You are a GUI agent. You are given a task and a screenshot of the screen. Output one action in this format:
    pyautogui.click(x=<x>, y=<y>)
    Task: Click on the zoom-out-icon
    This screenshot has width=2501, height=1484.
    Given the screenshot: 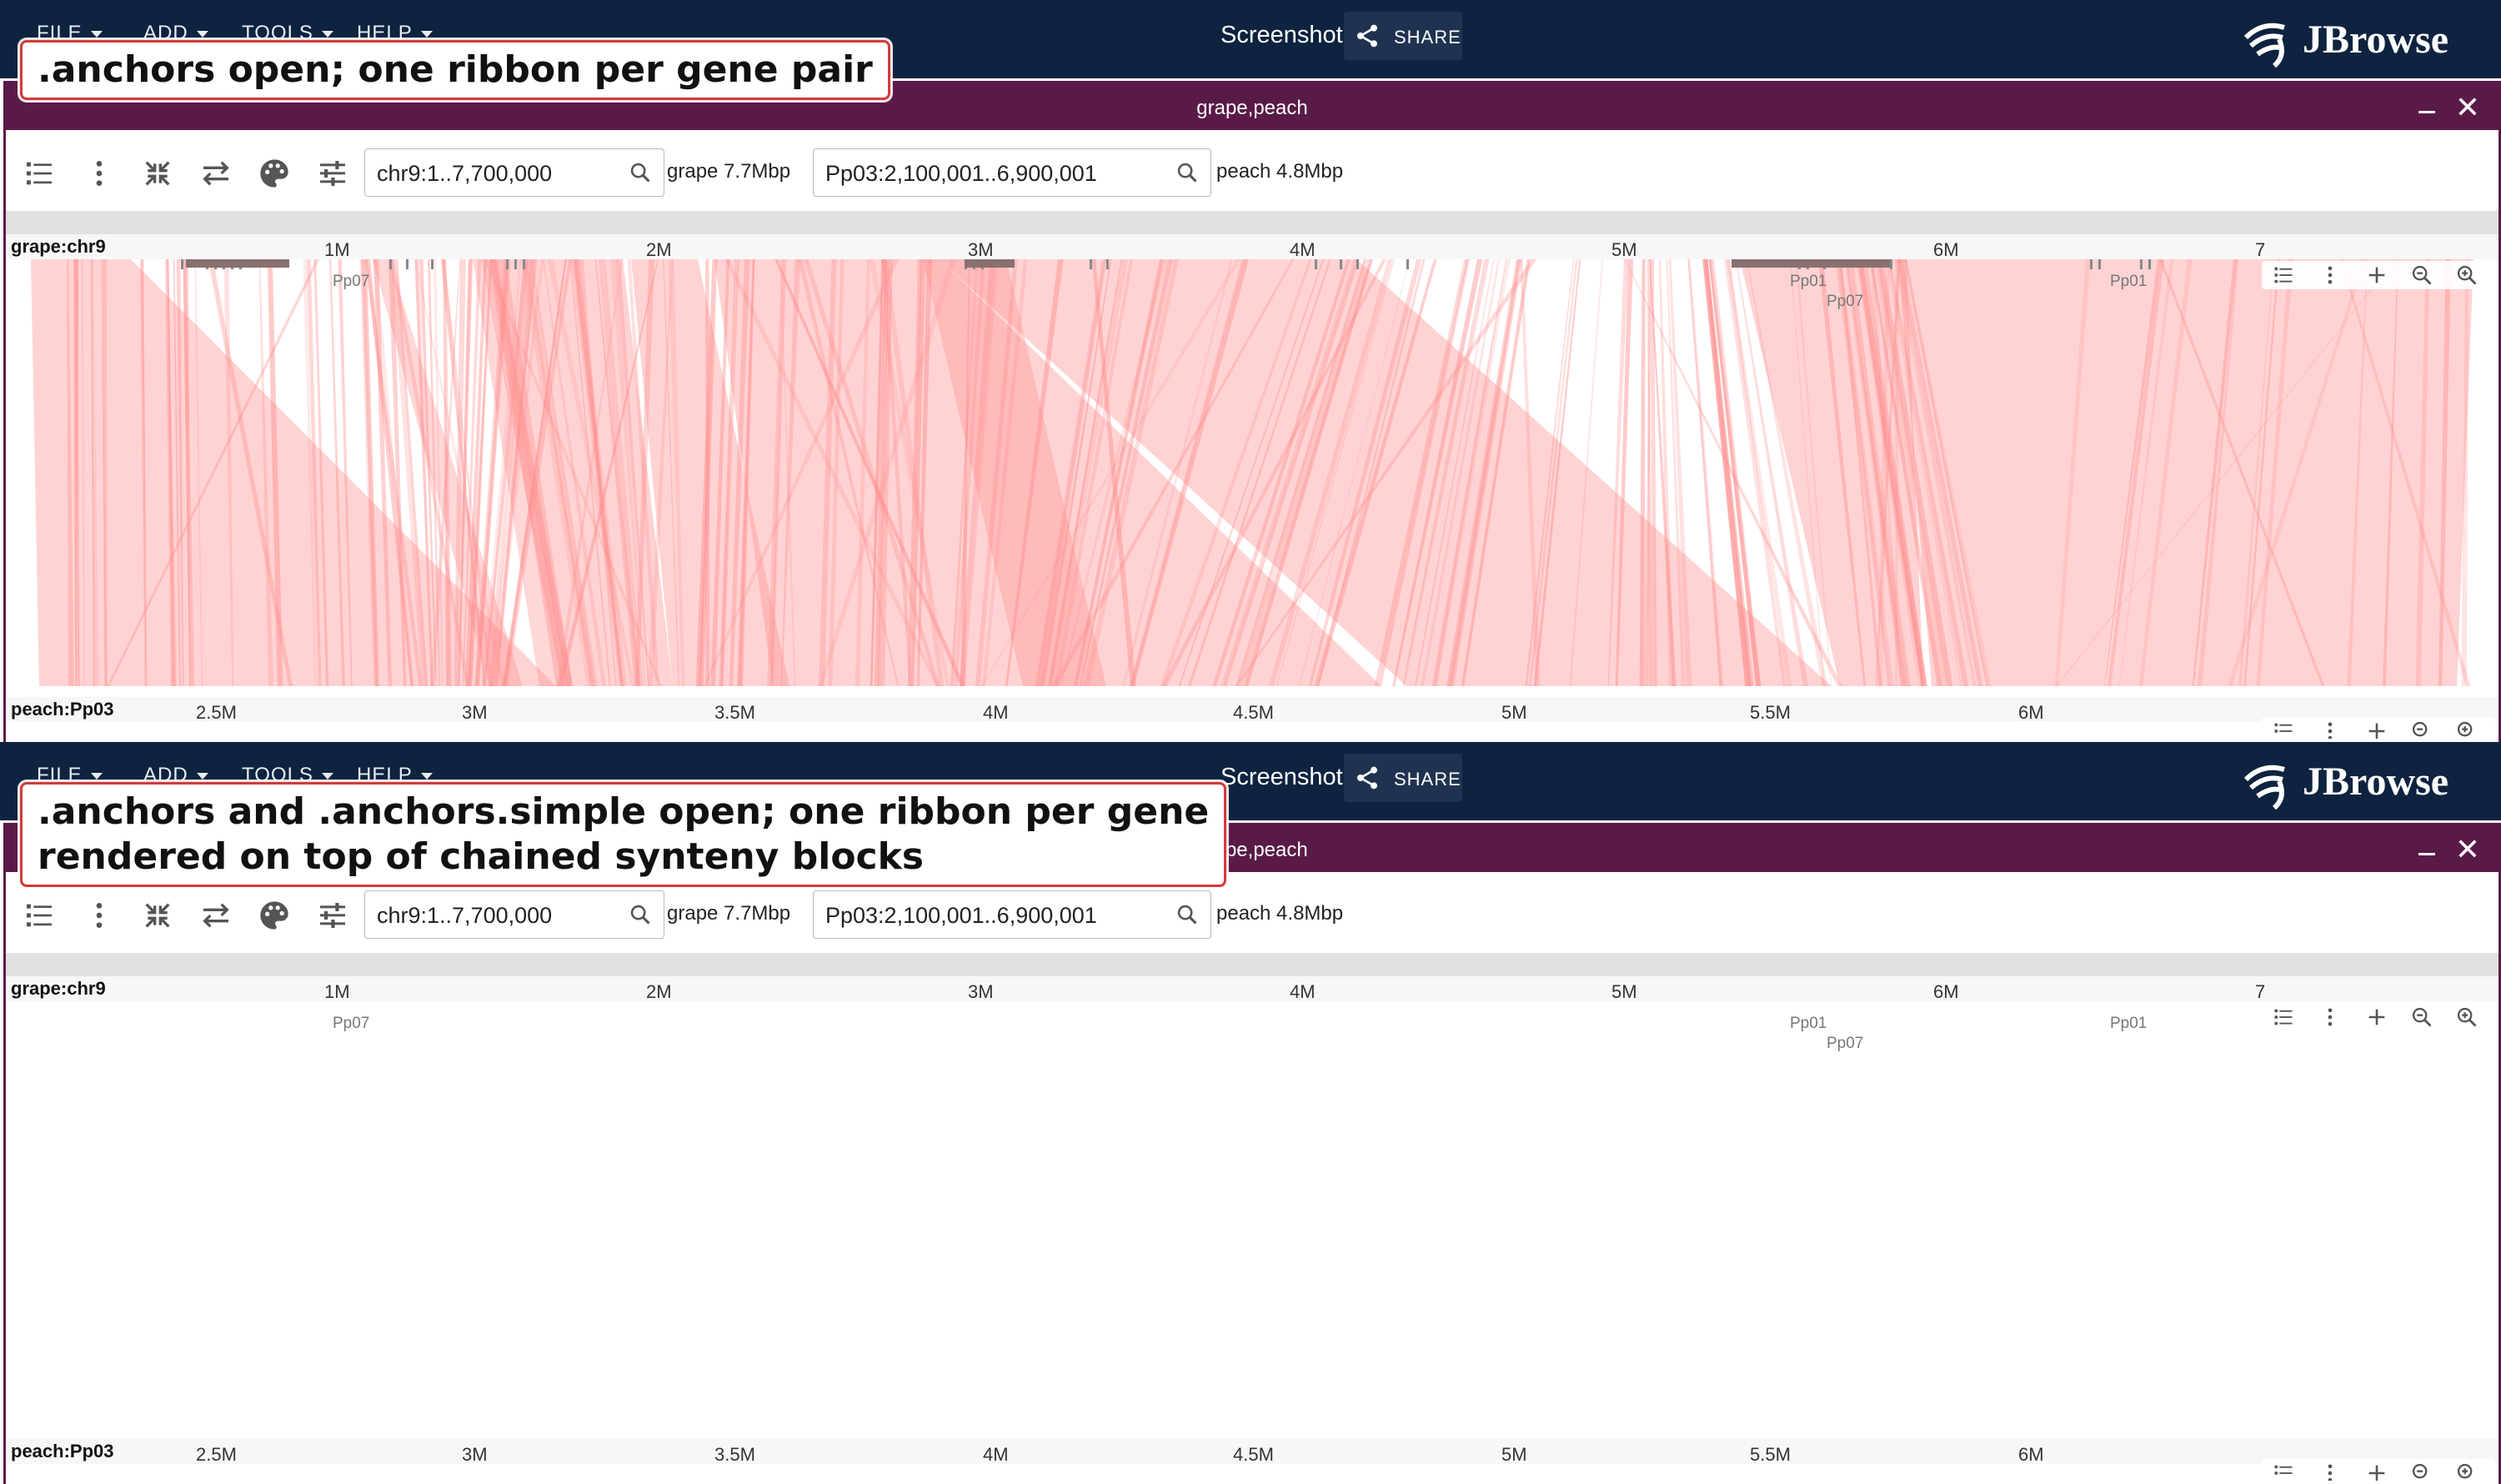 What is the action you would take?
    pyautogui.click(x=2421, y=1017)
    